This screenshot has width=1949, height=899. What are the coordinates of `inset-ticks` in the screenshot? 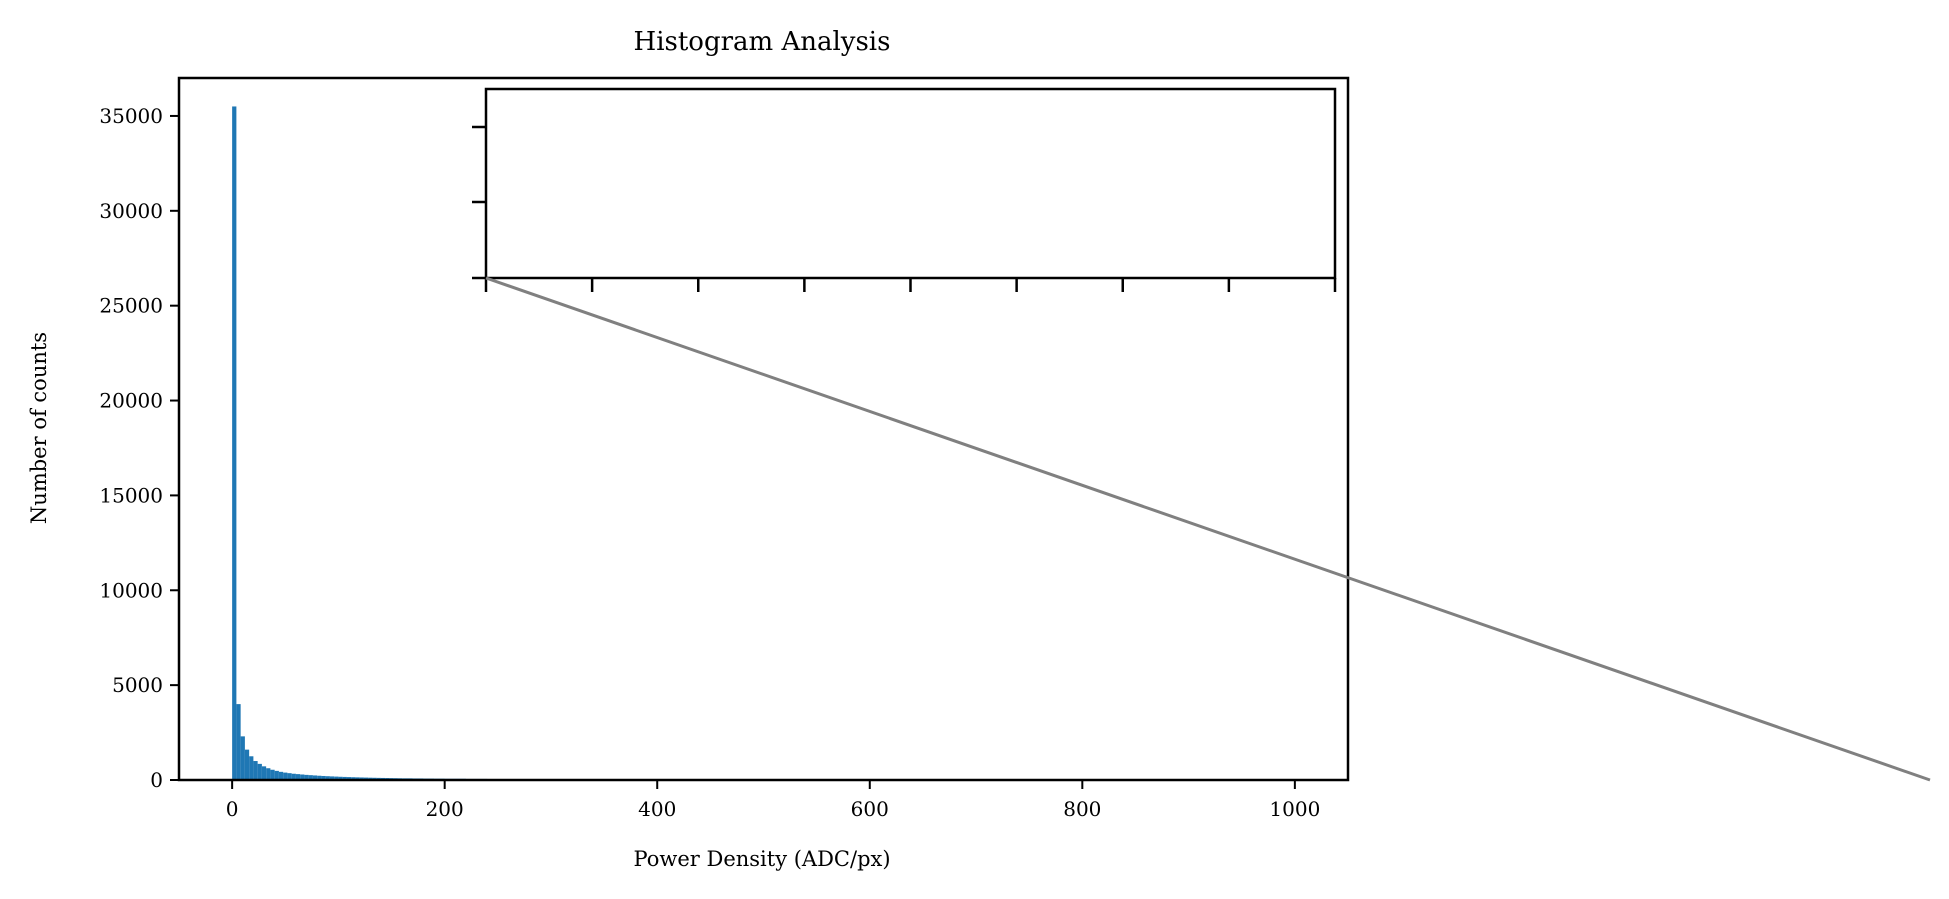 It's located at (904, 208).